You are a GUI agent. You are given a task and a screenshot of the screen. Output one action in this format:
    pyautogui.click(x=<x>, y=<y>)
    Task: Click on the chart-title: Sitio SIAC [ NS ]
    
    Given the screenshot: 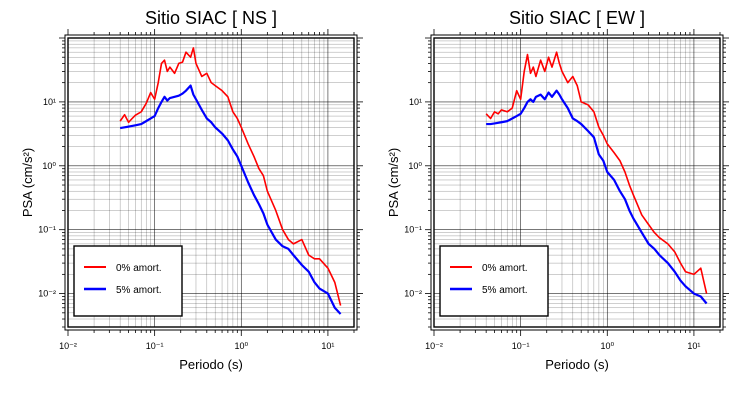 What is the action you would take?
    pyautogui.click(x=211, y=18)
    